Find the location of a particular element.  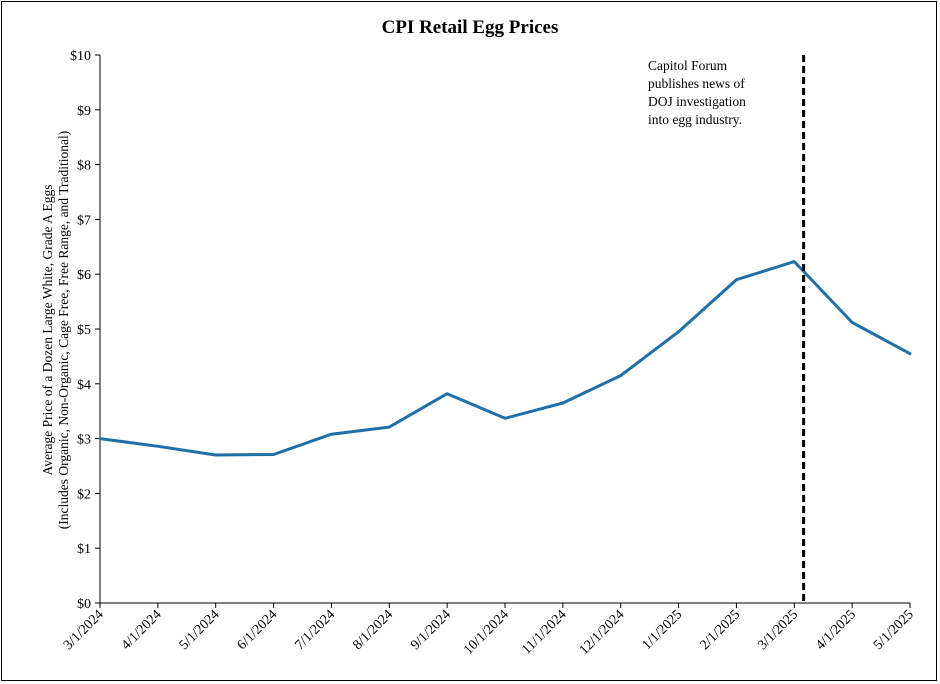

annotation-line-1: Capitol Forum is located at coordinates (688, 65).